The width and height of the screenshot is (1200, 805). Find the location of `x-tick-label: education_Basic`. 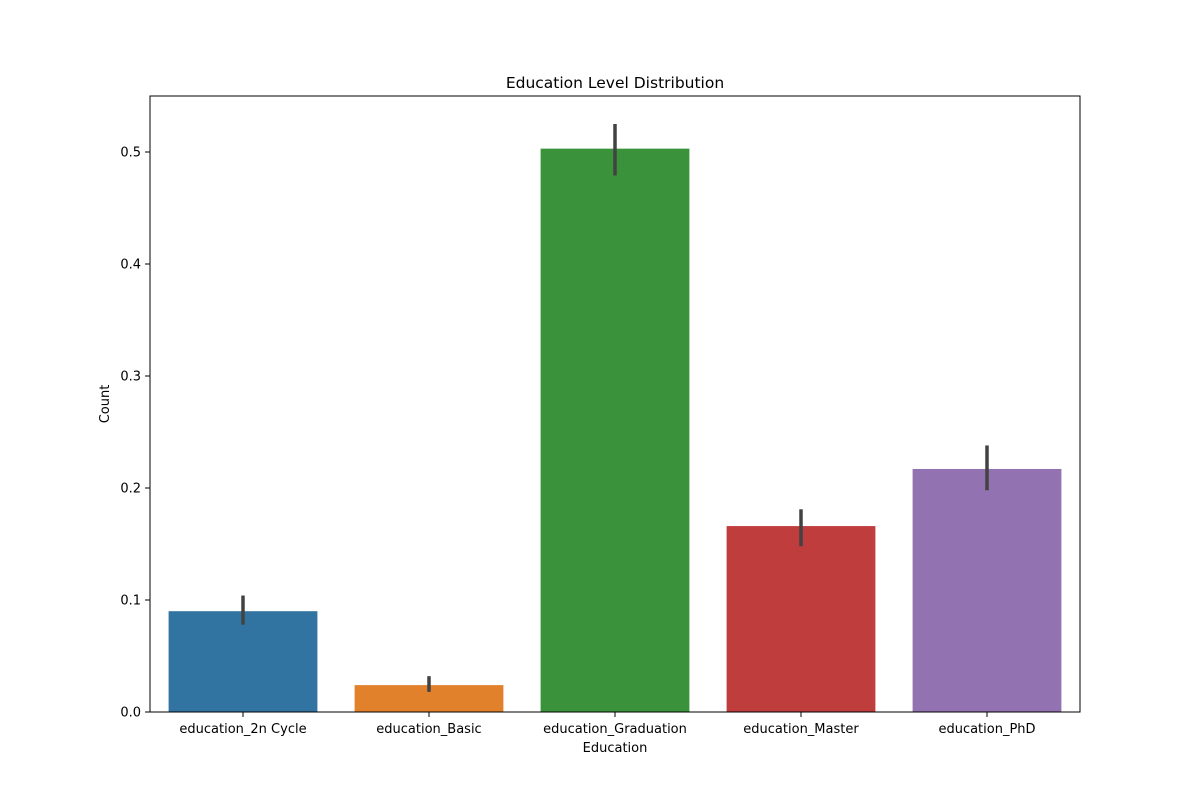

x-tick-label: education_Basic is located at coordinates (428, 729).